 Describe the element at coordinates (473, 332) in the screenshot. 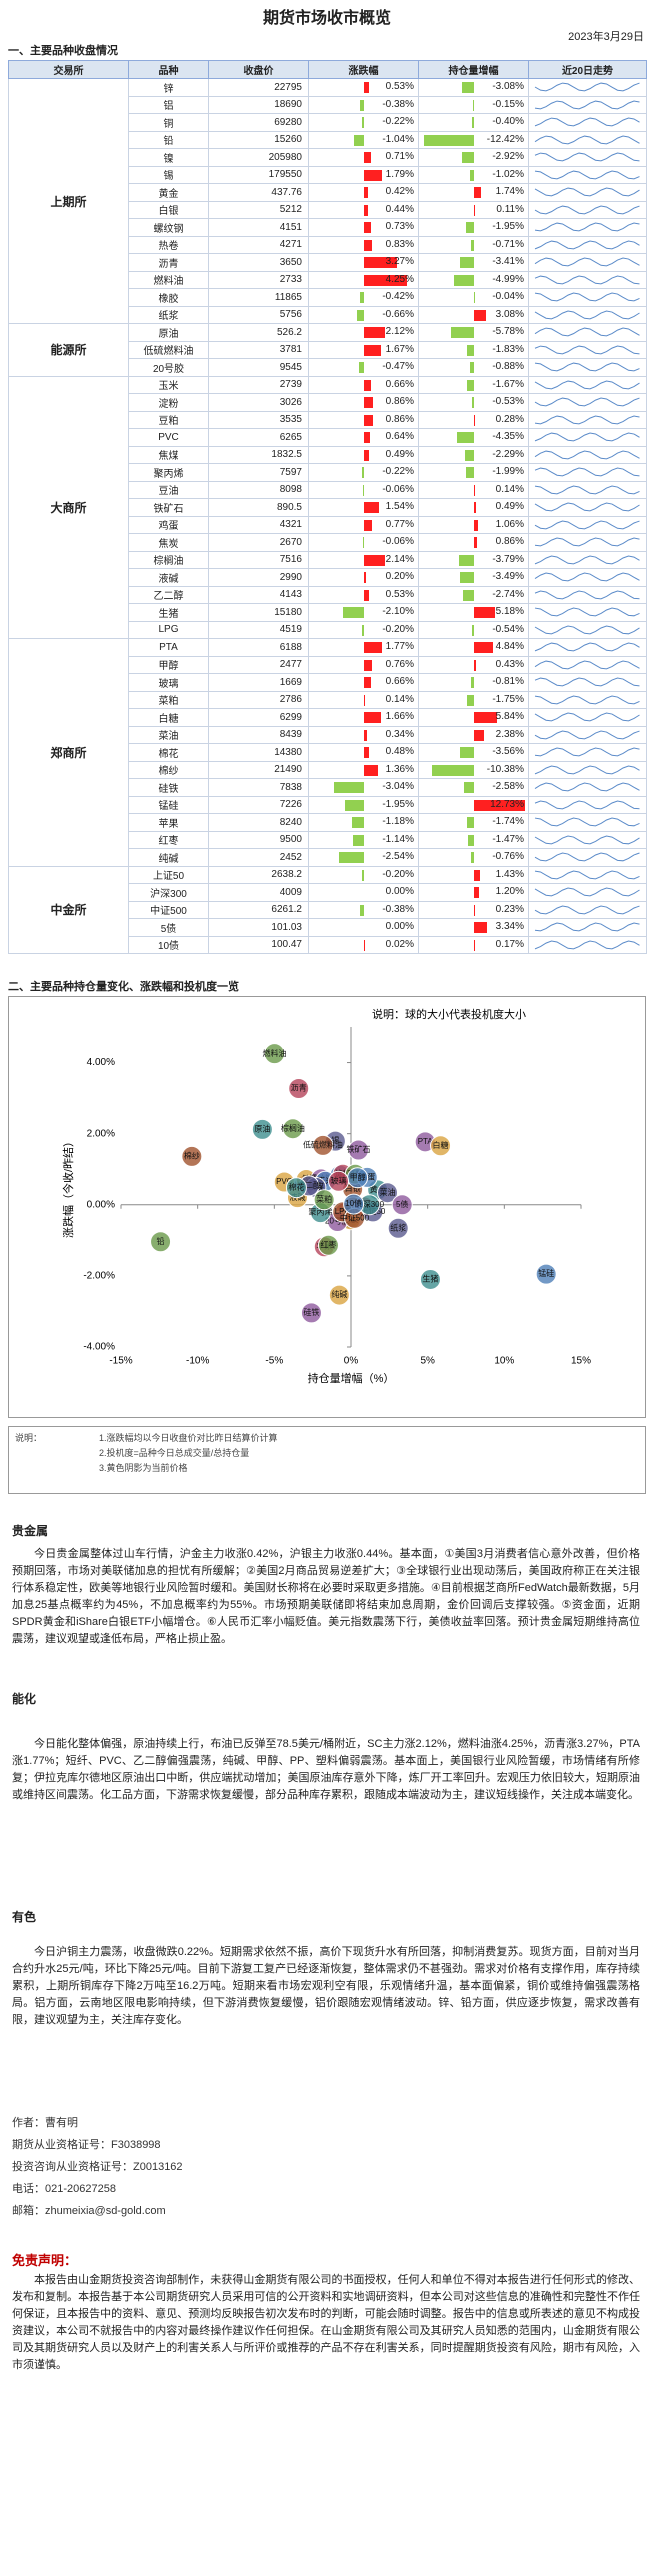

I see `bar-cell: -5.78%` at that location.